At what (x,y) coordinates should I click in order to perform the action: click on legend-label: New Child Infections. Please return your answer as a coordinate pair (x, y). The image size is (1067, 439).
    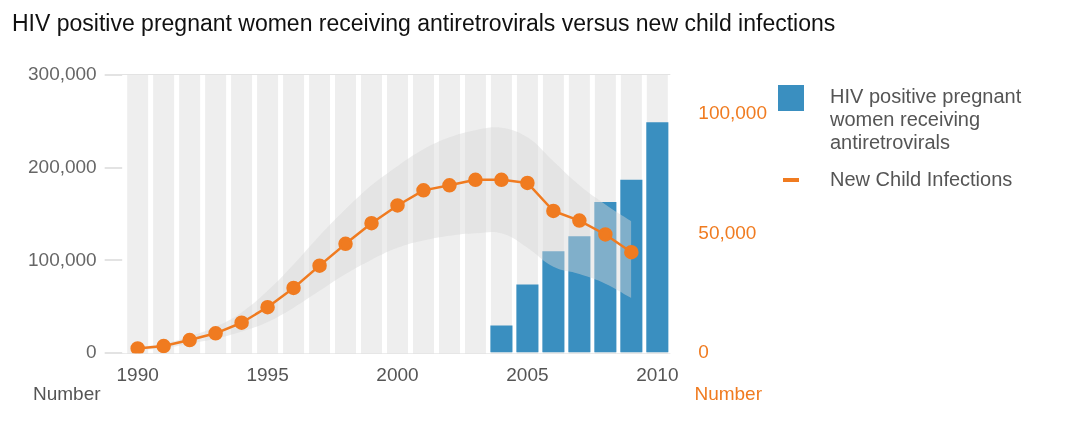
    Looking at the image, I should click on (922, 179).